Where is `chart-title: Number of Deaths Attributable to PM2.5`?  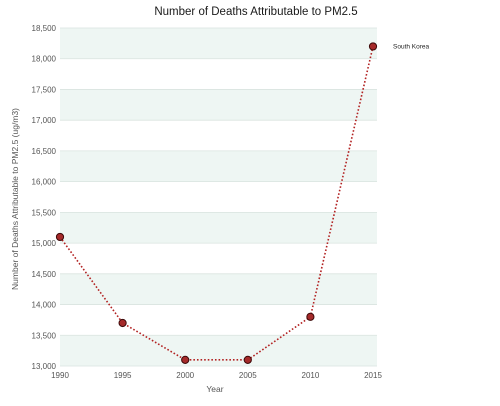
chart-title: Number of Deaths Attributable to PM2.5 is located at coordinates (255, 12).